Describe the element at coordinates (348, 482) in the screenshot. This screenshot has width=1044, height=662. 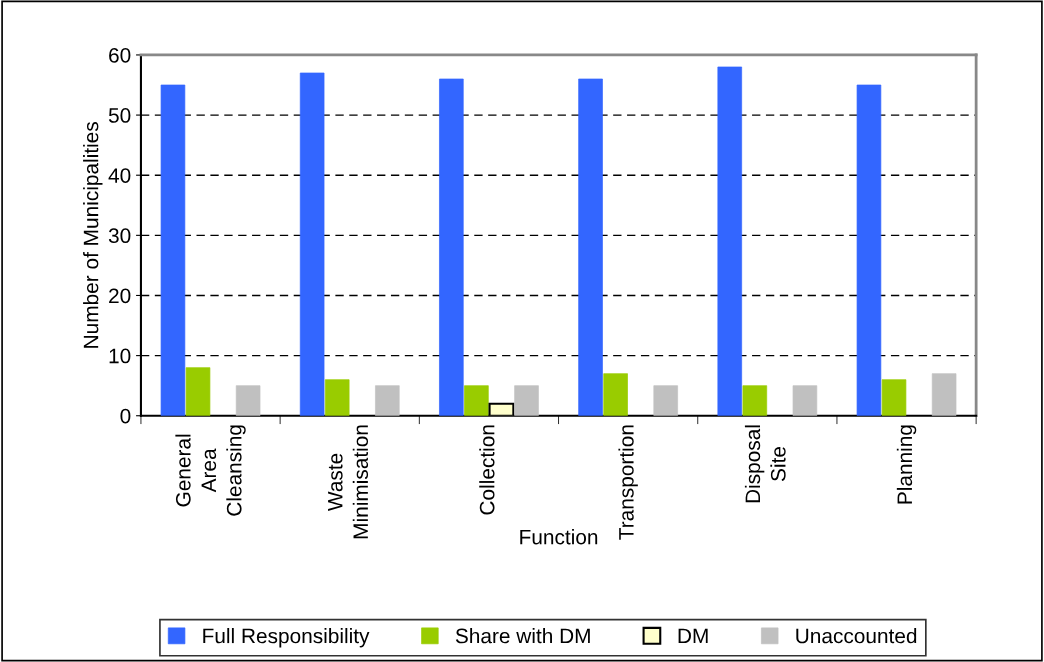
I see `x-tick-label: Waste Minimisation` at that location.